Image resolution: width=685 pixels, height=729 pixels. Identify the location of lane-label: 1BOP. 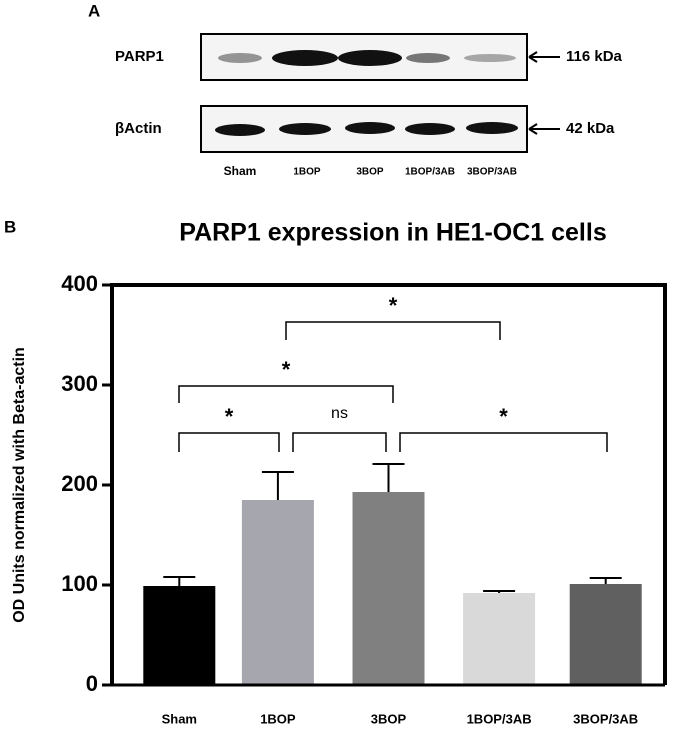
(307, 172).